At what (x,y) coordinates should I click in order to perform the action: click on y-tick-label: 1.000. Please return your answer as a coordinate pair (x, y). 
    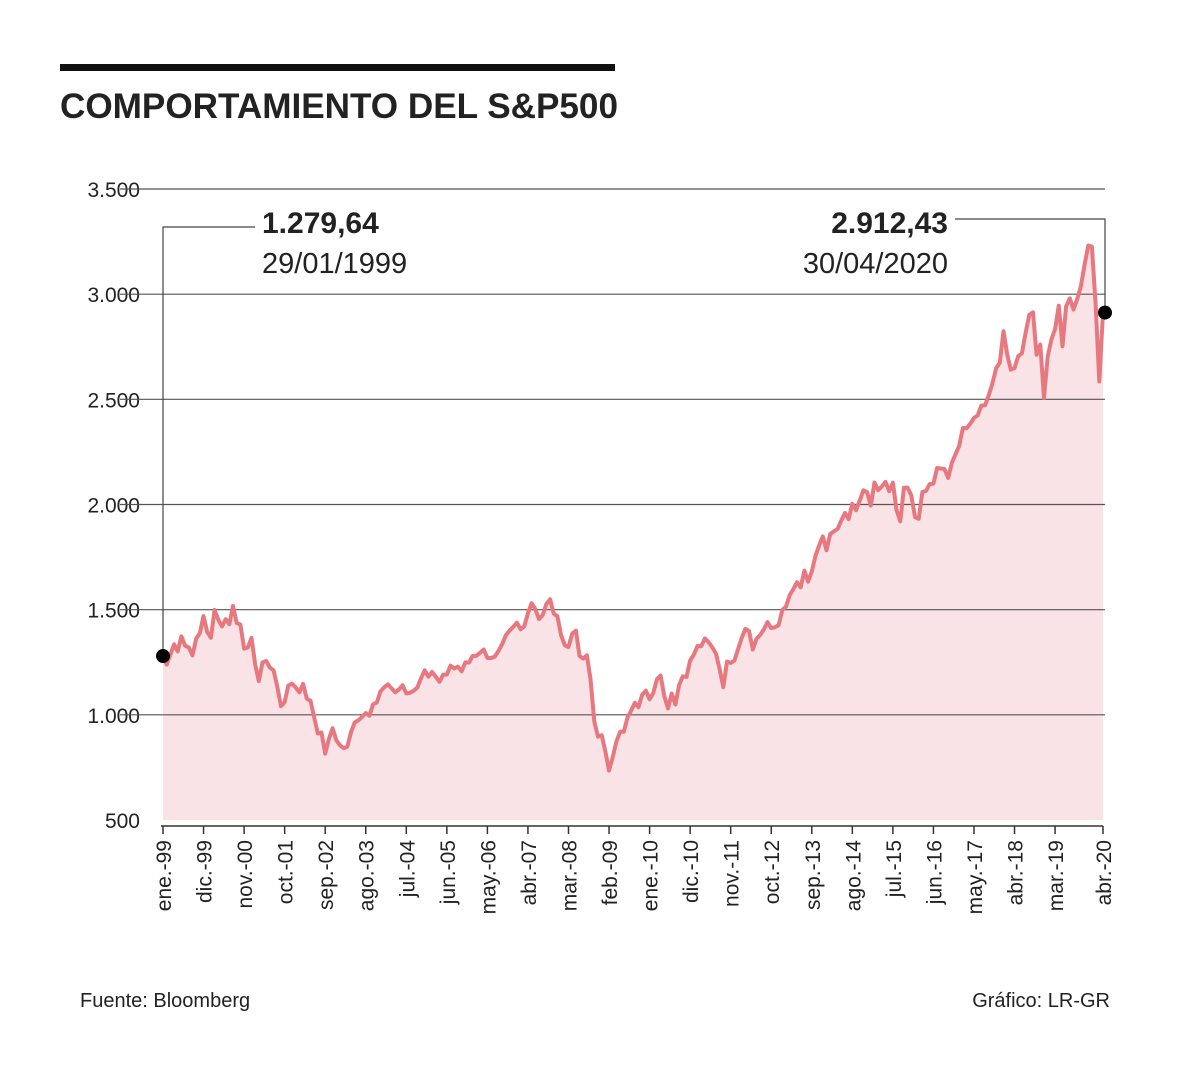
    Looking at the image, I should click on (113, 716).